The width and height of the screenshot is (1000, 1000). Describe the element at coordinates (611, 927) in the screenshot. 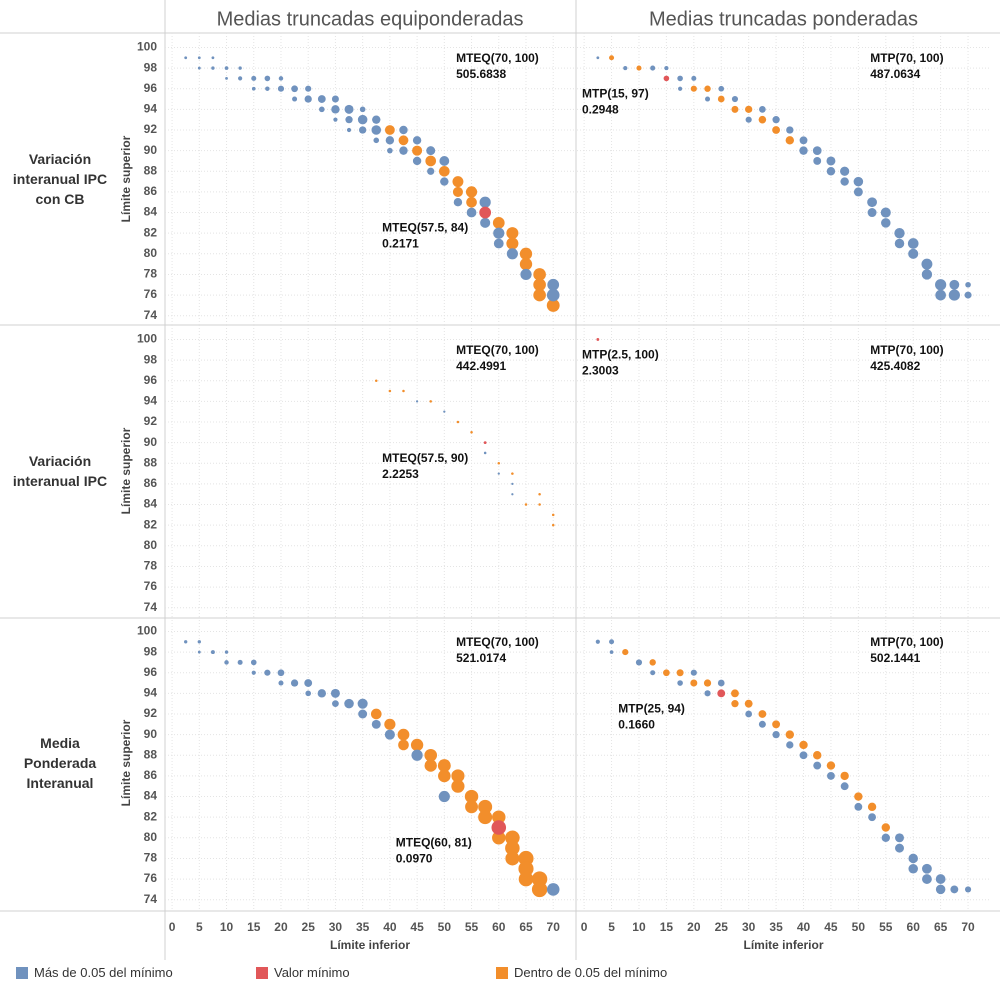

I see `x-tick-label: 5` at that location.